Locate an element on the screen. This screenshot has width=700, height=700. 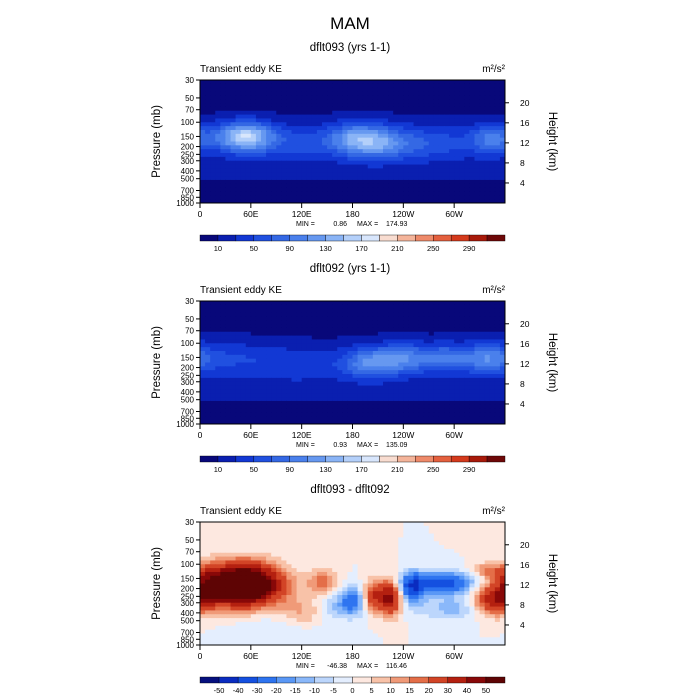
y-tick-label: 850 is located at coordinates (188, 197).